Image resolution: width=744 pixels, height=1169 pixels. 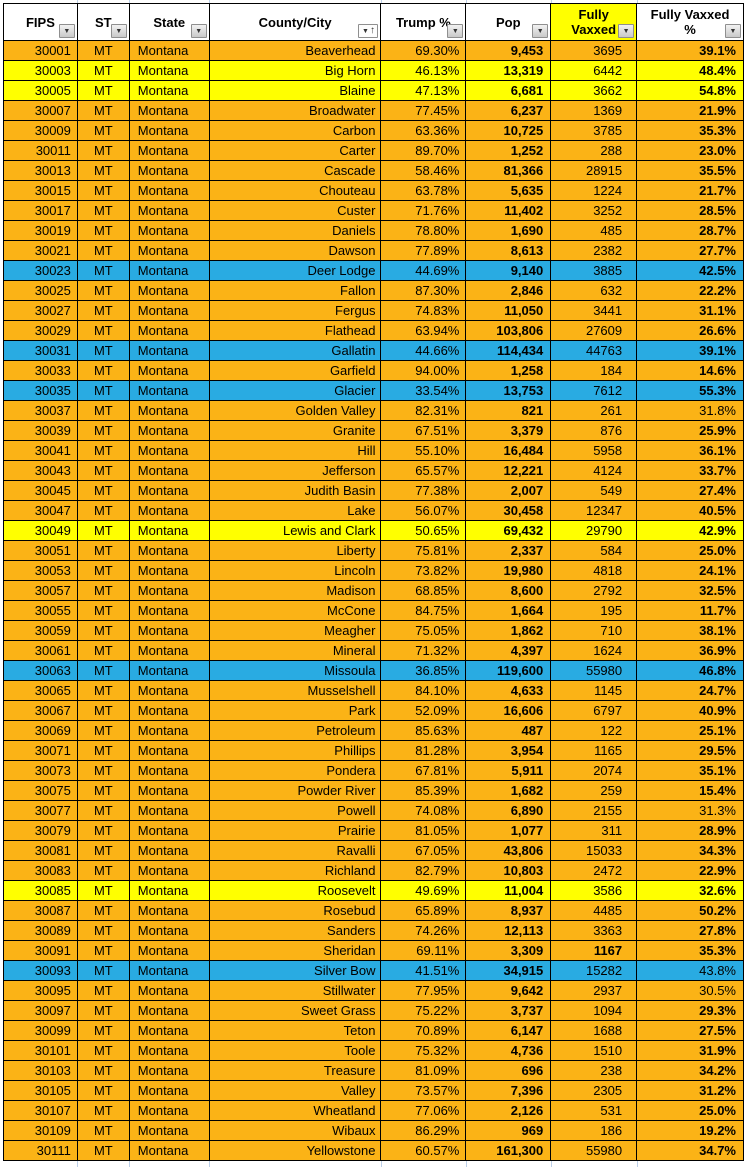 I want to click on vax-cell: 1688, so click(x=594, y=1030).